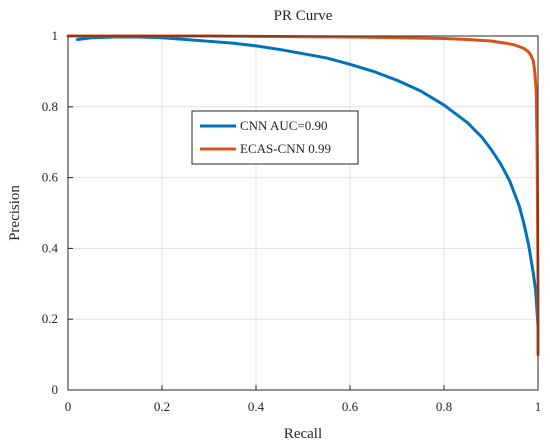  I want to click on legend-box, so click(275, 137).